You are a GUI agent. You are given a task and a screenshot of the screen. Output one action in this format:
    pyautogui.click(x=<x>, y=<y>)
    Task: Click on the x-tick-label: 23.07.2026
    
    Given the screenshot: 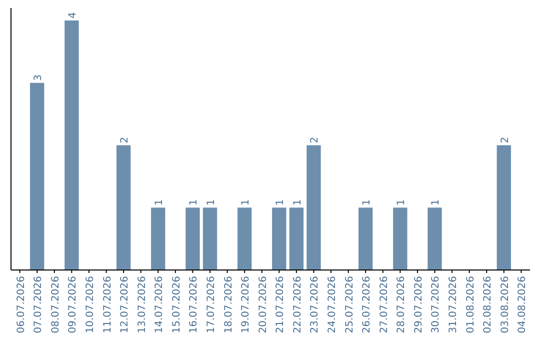 What is the action you would take?
    pyautogui.click(x=315, y=305)
    